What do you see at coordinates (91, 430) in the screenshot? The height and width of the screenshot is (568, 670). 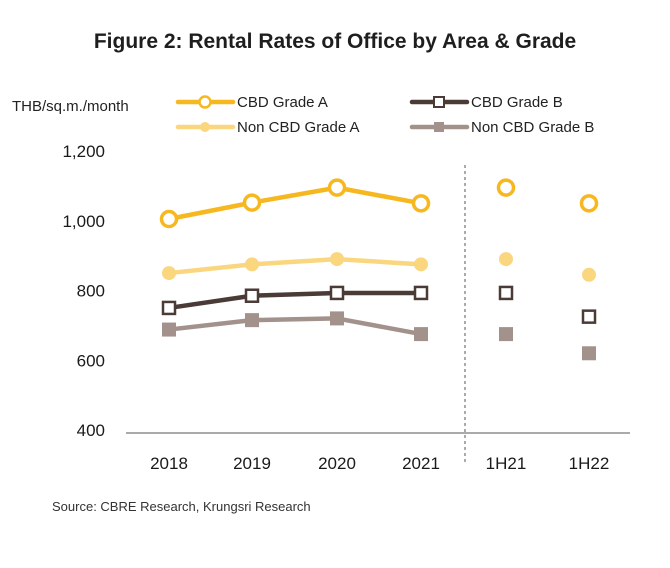 I see `y-tick-label: 400` at bounding box center [91, 430].